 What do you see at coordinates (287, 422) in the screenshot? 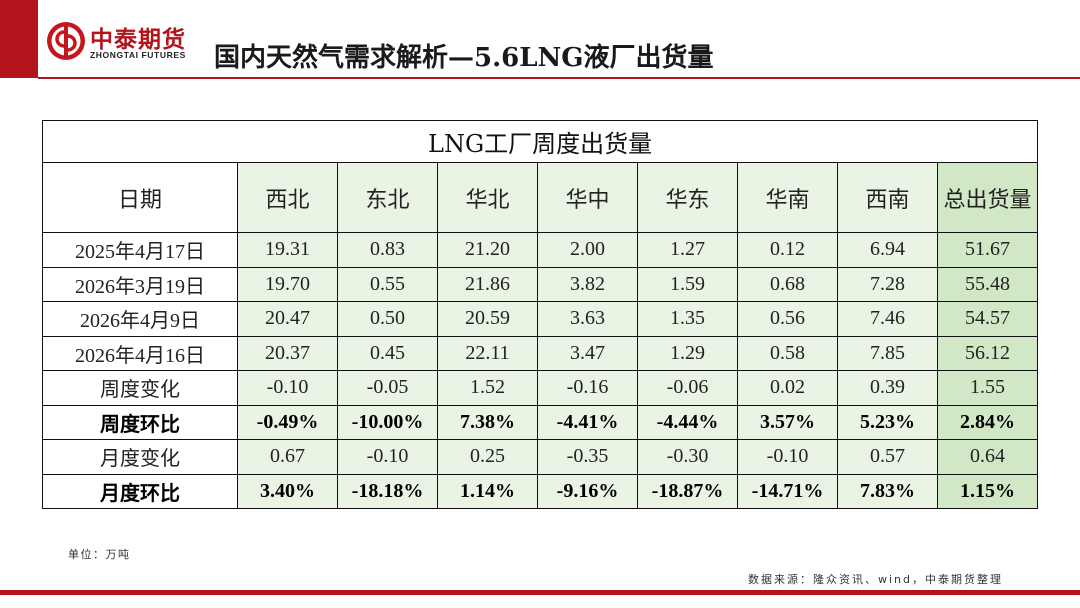
I see `region-value-cell: -0.49%` at bounding box center [287, 422].